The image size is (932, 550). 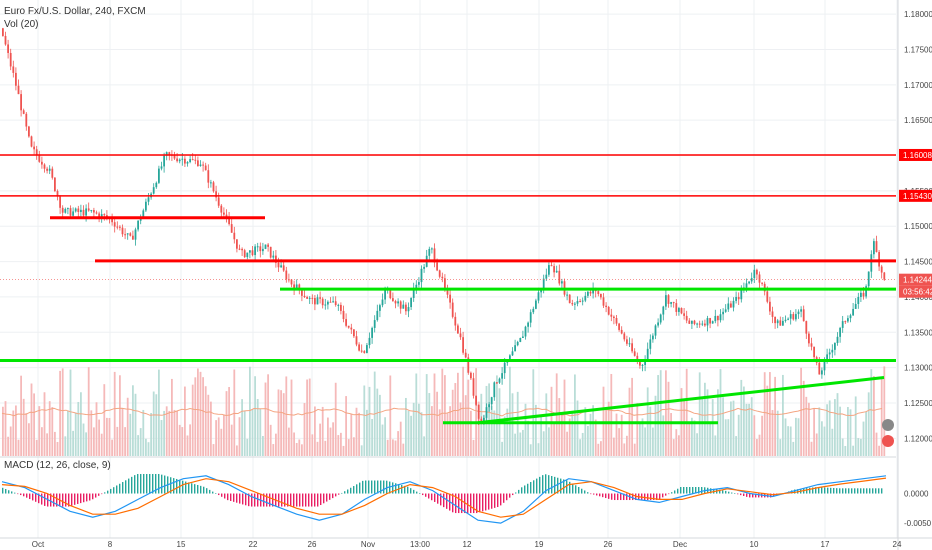 I want to click on last-price-tag: 1.14244, so click(x=917, y=280).